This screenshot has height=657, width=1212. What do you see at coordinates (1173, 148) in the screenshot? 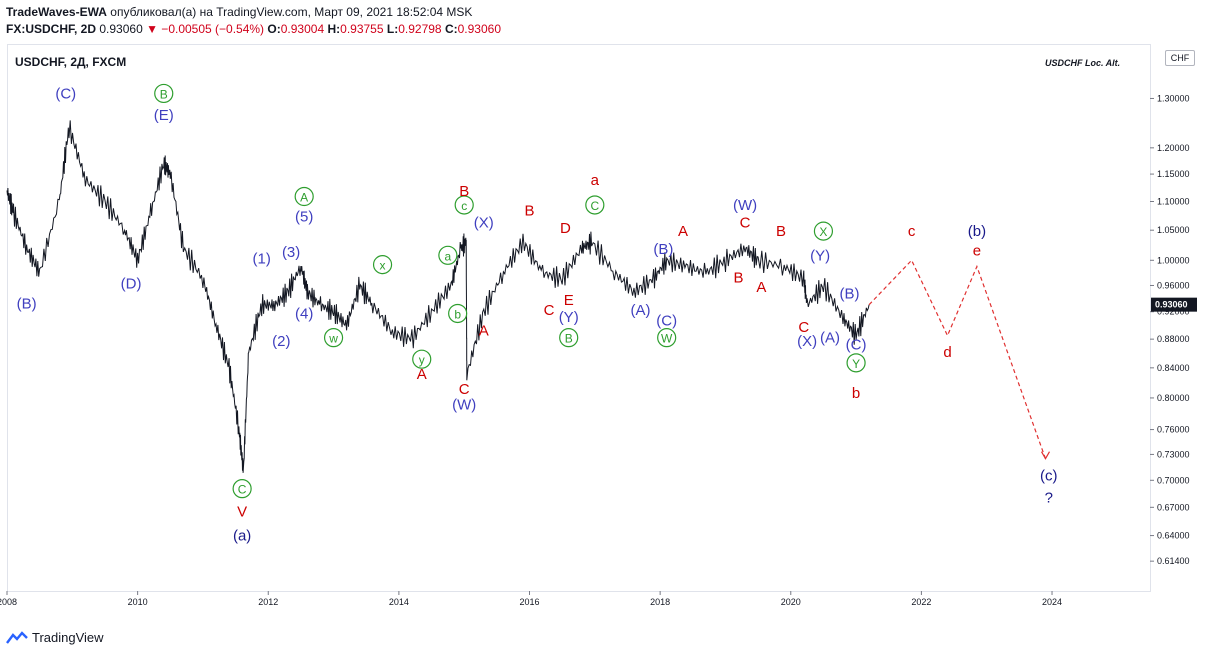
I see `y-tick-label: 1.20000` at bounding box center [1173, 148].